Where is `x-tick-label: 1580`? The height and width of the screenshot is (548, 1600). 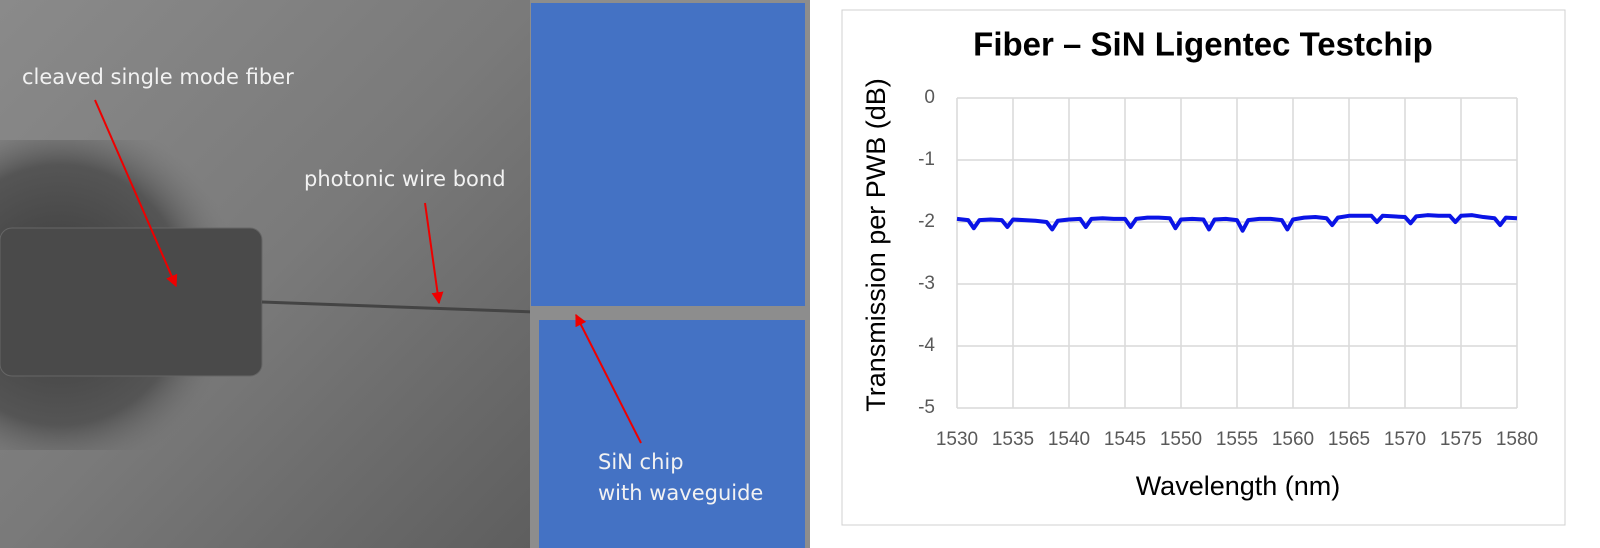
x-tick-label: 1580 is located at coordinates (1517, 439).